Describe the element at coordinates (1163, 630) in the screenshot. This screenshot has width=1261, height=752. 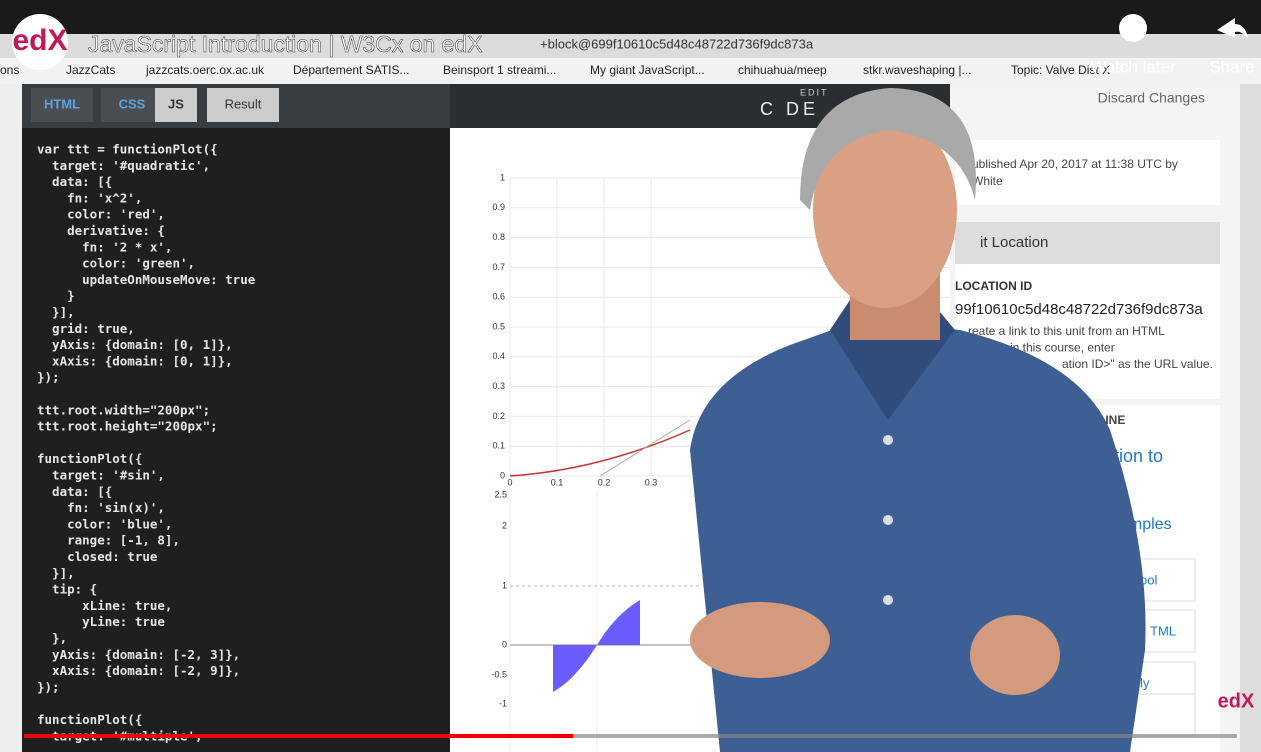
I see `outline-item-label: TML` at that location.